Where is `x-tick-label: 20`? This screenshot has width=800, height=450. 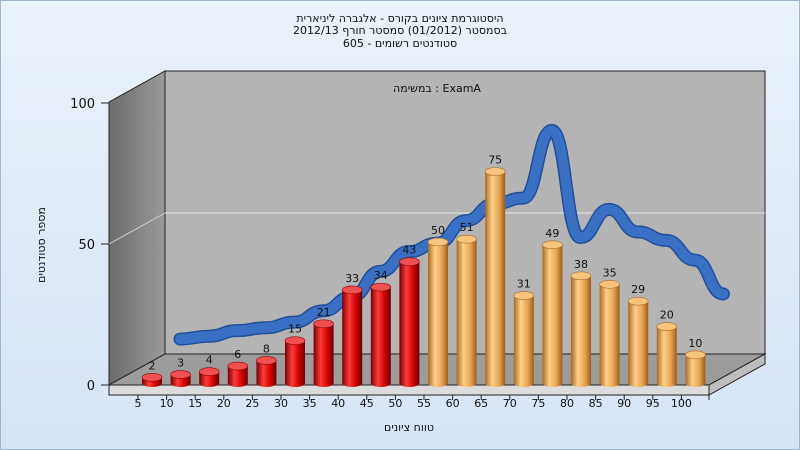 x-tick-label: 20 is located at coordinates (224, 403).